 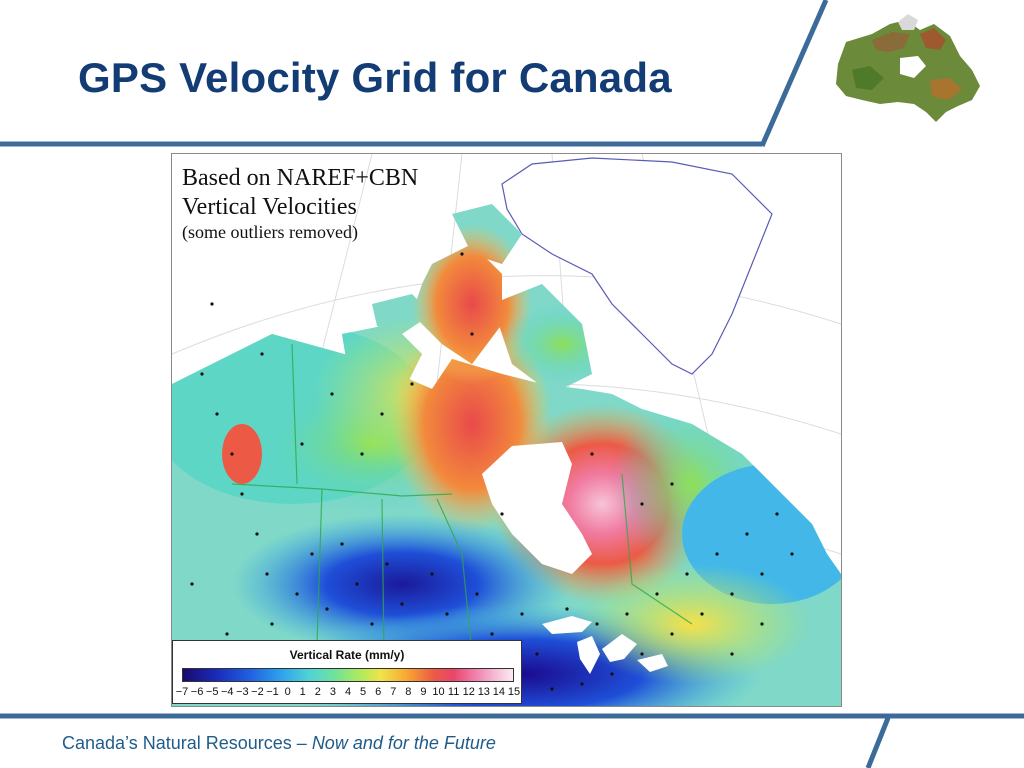 What do you see at coordinates (393, 692) in the screenshot?
I see `legend-tick-label: 7` at bounding box center [393, 692].